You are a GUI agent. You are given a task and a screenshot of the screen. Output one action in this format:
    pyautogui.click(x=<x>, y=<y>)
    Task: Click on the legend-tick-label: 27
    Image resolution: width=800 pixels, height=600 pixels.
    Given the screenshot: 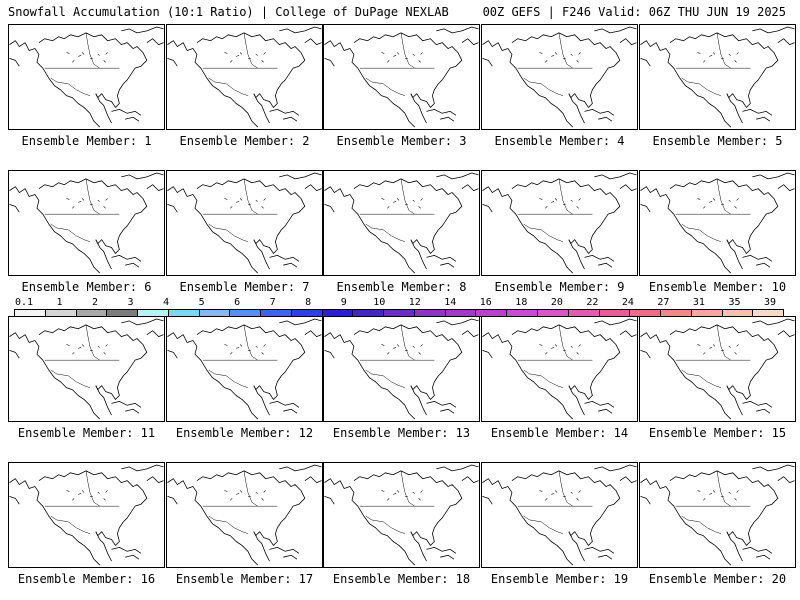 What is the action you would take?
    pyautogui.click(x=663, y=302)
    